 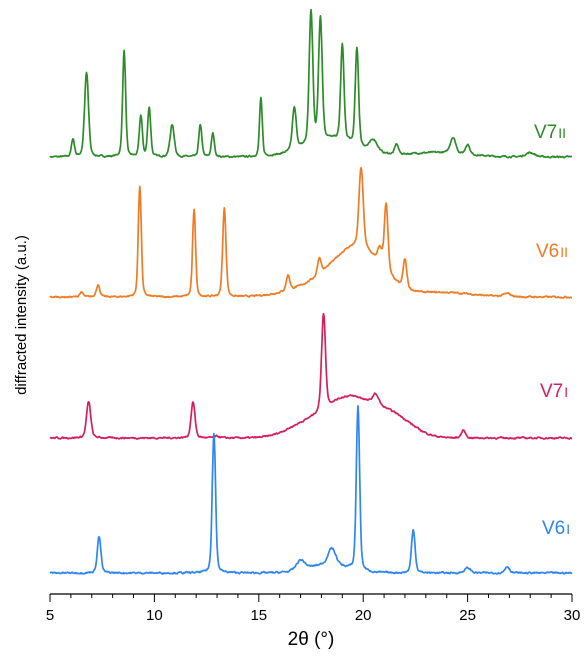 What do you see at coordinates (554, 391) in the screenshot?
I see `series-label-v7i: V7I` at bounding box center [554, 391].